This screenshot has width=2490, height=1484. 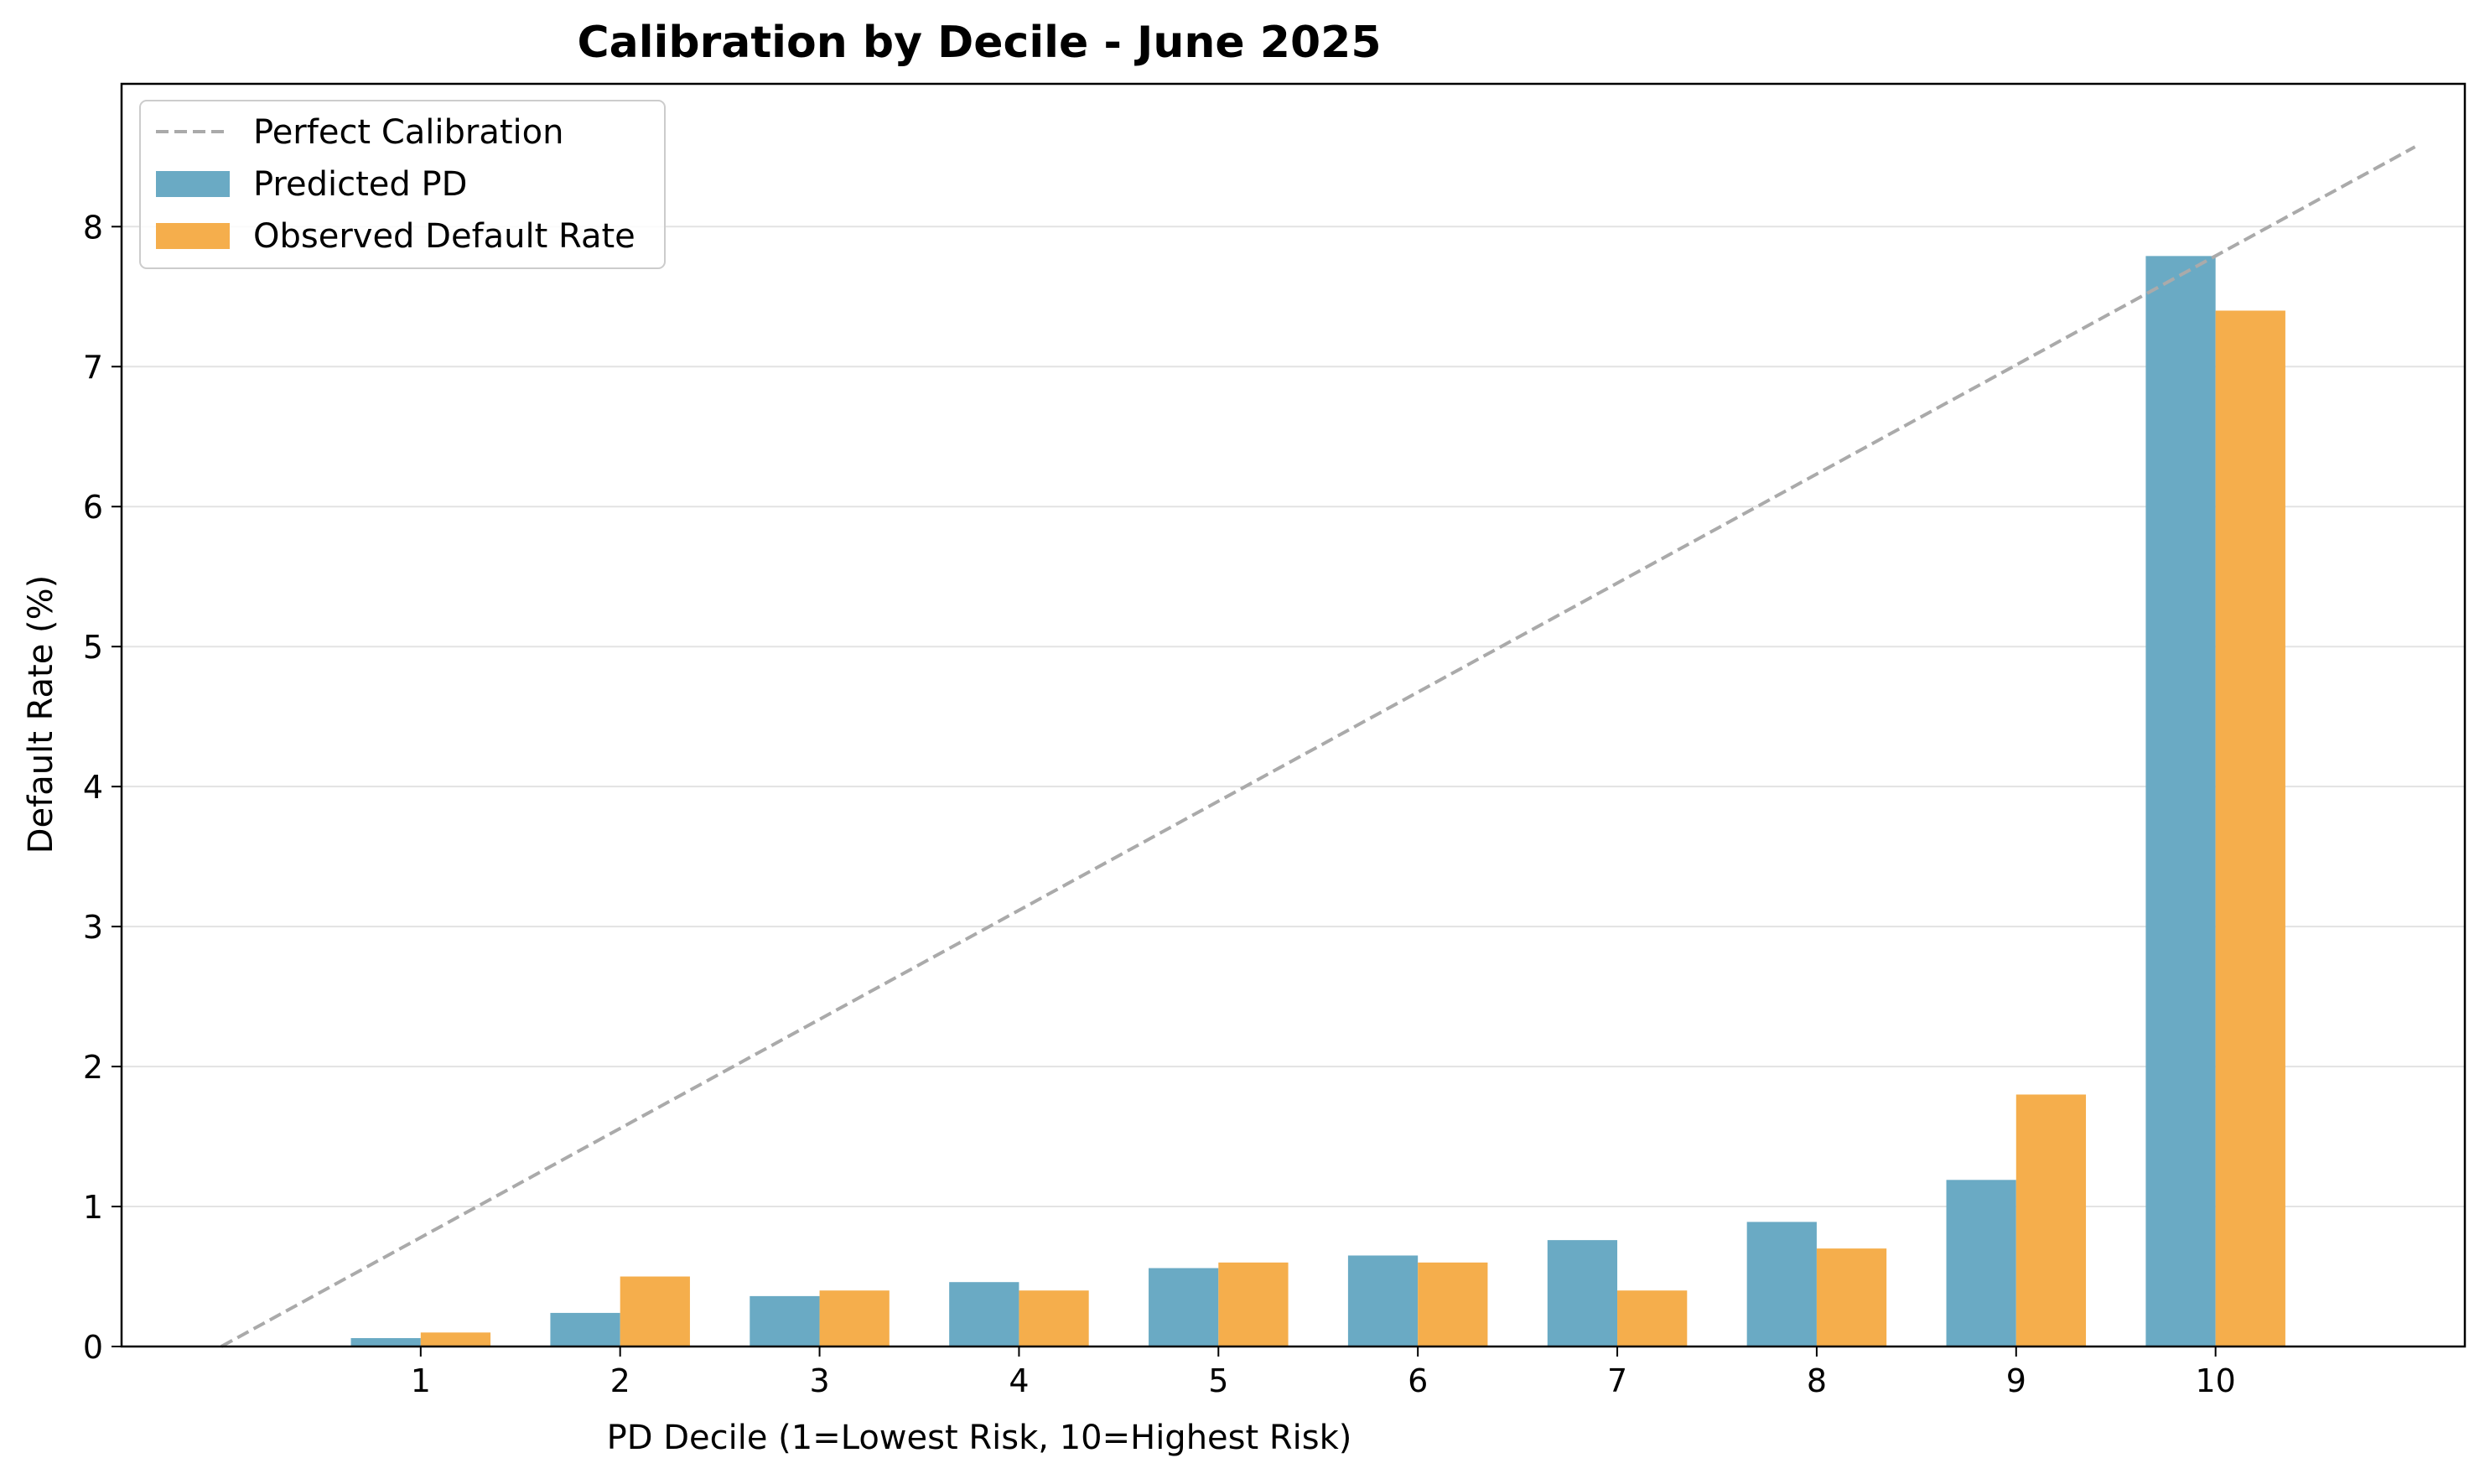 I want to click on x-tick-label: 5, so click(x=1218, y=1380).